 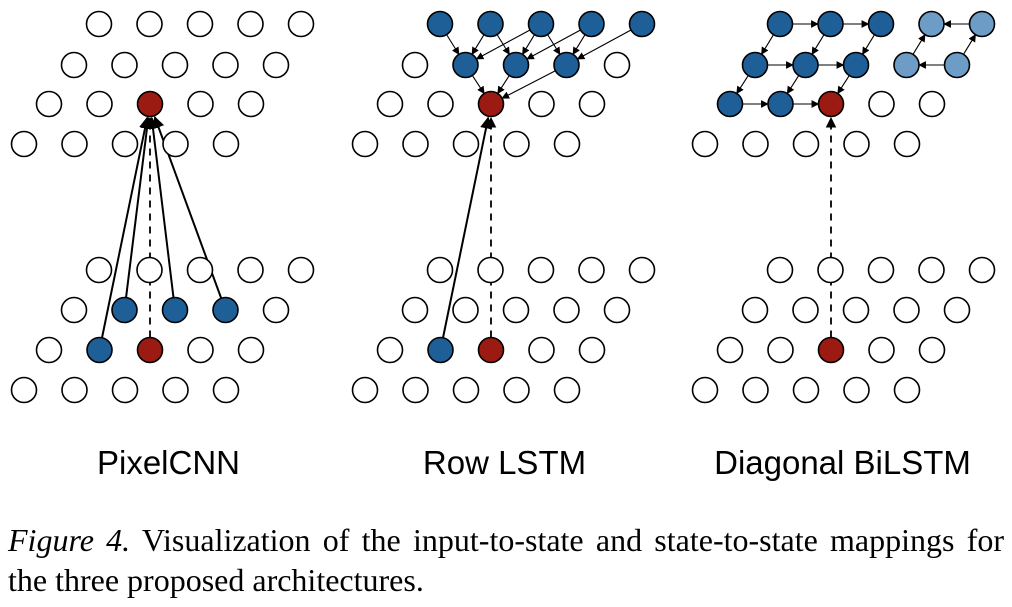 What do you see at coordinates (831, 104) in the screenshot?
I see `diagonal-bilstm-top-node-target` at bounding box center [831, 104].